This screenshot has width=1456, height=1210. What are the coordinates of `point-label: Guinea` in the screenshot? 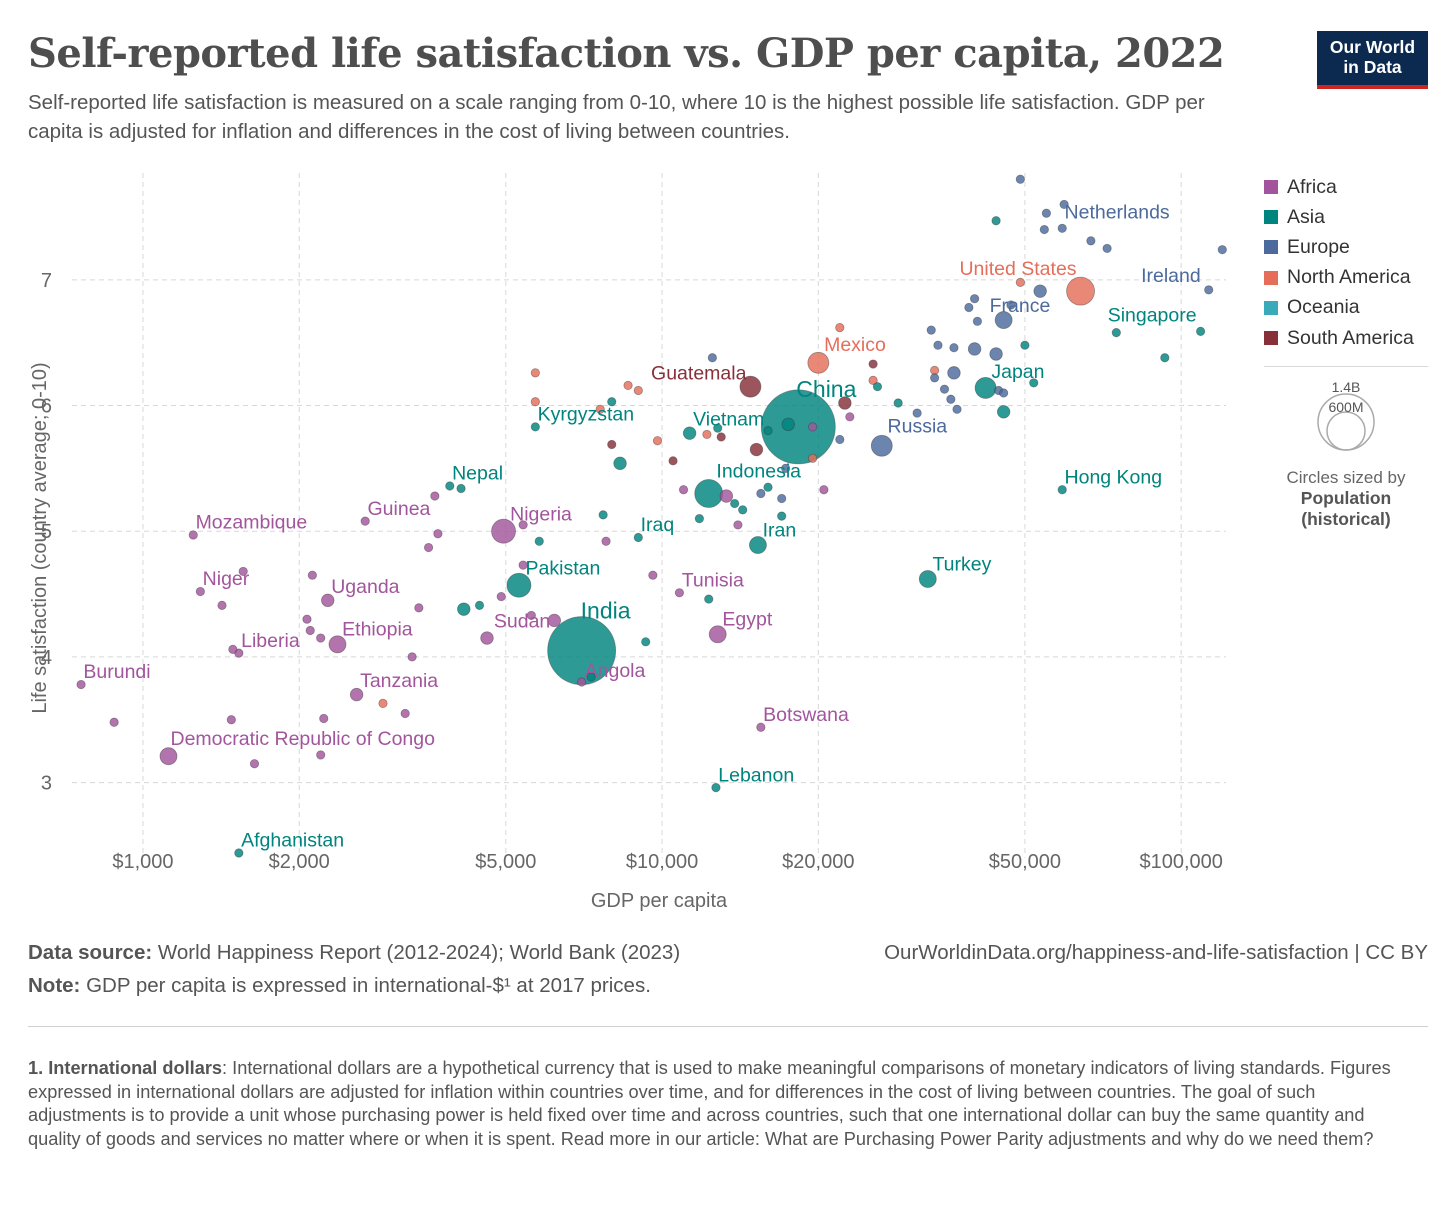 It's located at (399, 509).